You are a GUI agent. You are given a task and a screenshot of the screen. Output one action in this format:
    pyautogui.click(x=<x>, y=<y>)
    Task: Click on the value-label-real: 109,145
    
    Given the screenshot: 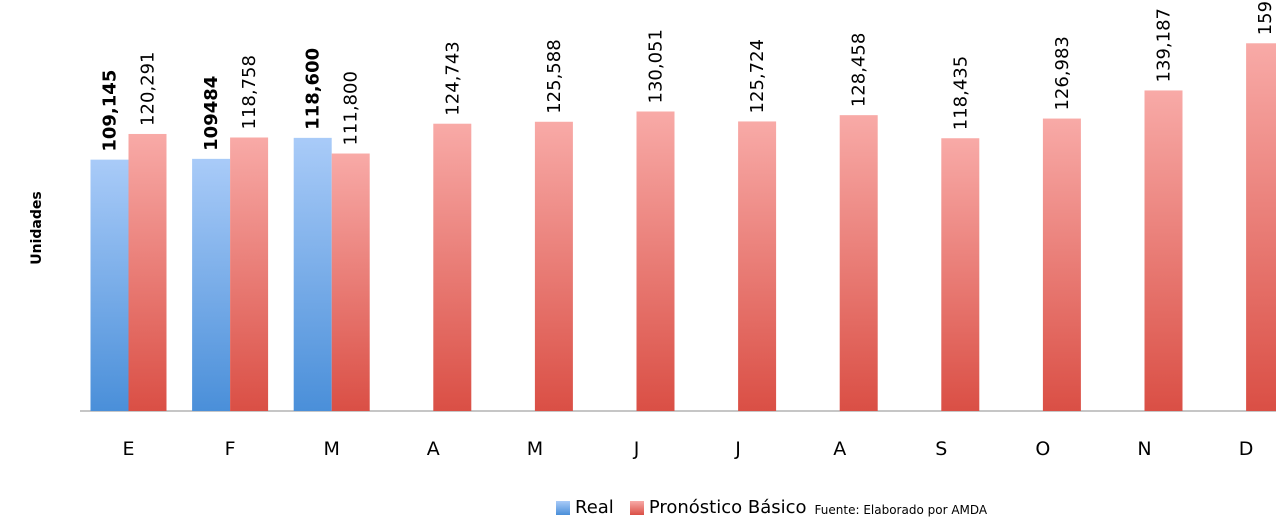 What is the action you would take?
    pyautogui.click(x=110, y=111)
    